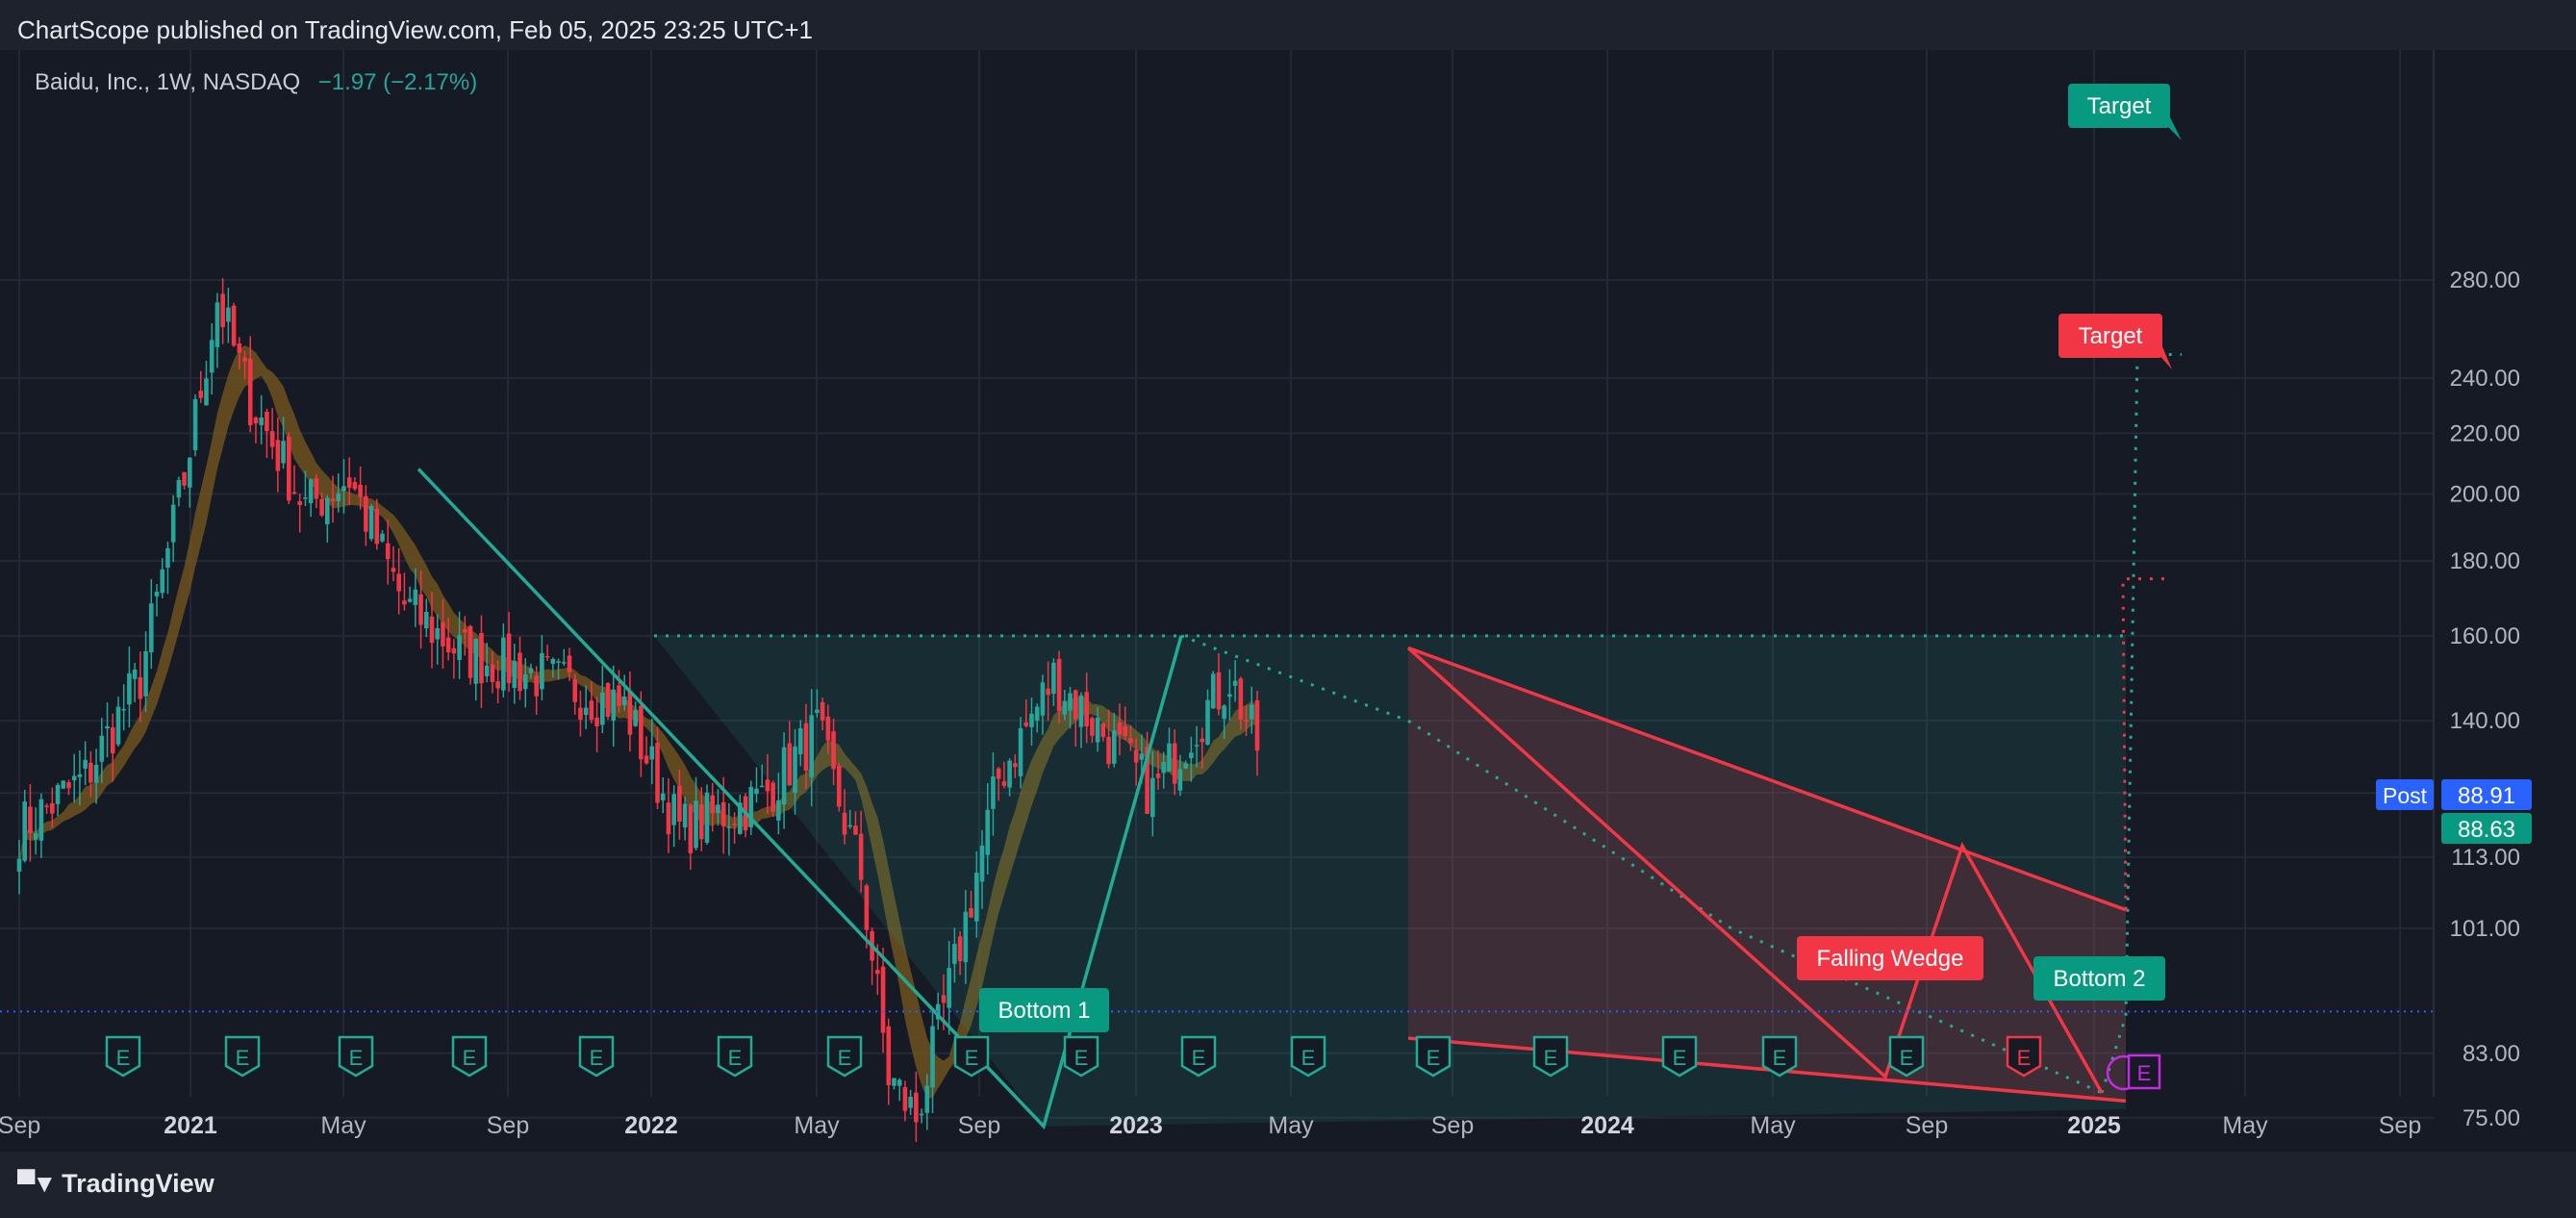 This screenshot has width=2576, height=1218. Describe the element at coordinates (2173, 123) in the screenshot. I see `target-label-green-pointer` at that location.